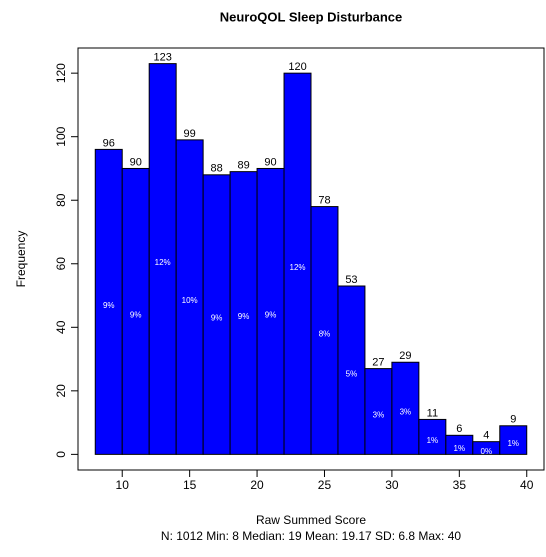  Describe the element at coordinates (190, 134) in the screenshot. I see `count-label: 99` at that location.